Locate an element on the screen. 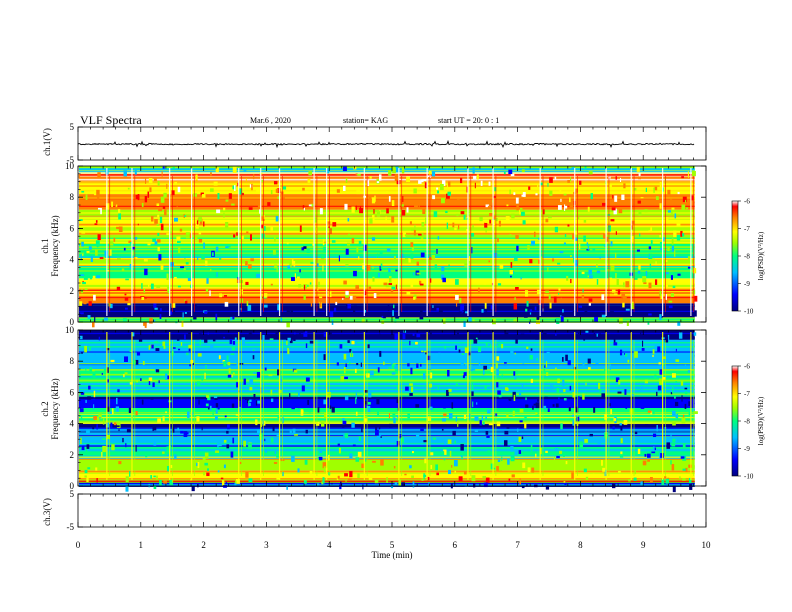 This screenshot has height=612, width=792. date-label: Mar.6 , 2020 is located at coordinates (270, 120).